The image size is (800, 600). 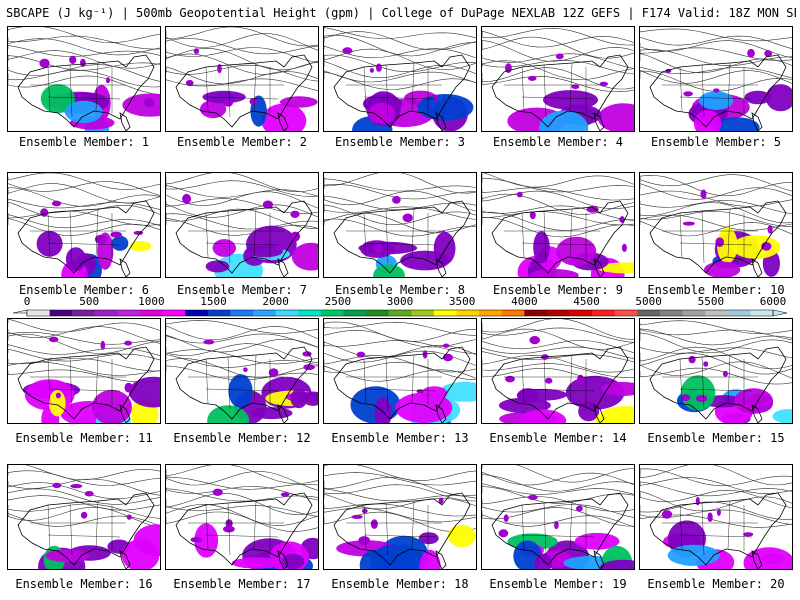 What do you see at coordinates (711, 301) in the screenshot?
I see `colorbar-tick-label: 5500` at bounding box center [711, 301].